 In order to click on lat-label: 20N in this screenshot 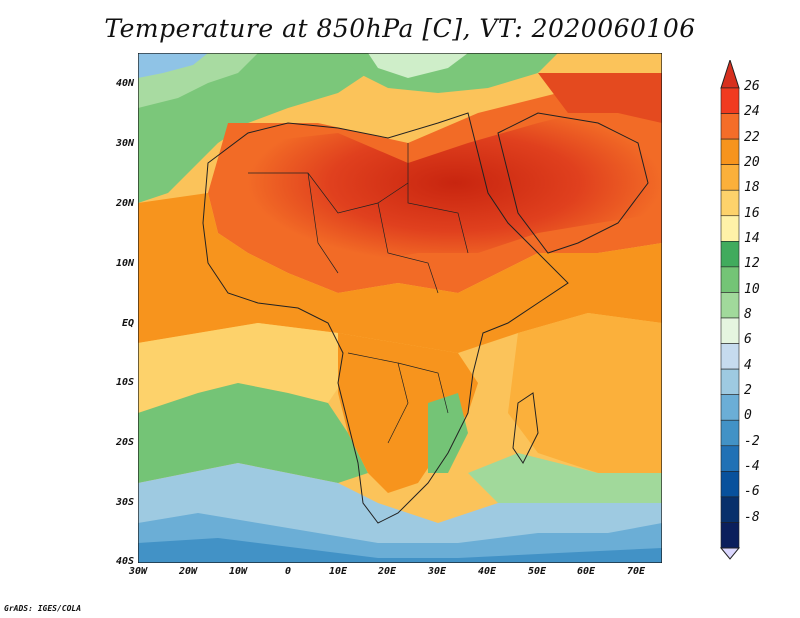, I will do `click(124, 203)`.